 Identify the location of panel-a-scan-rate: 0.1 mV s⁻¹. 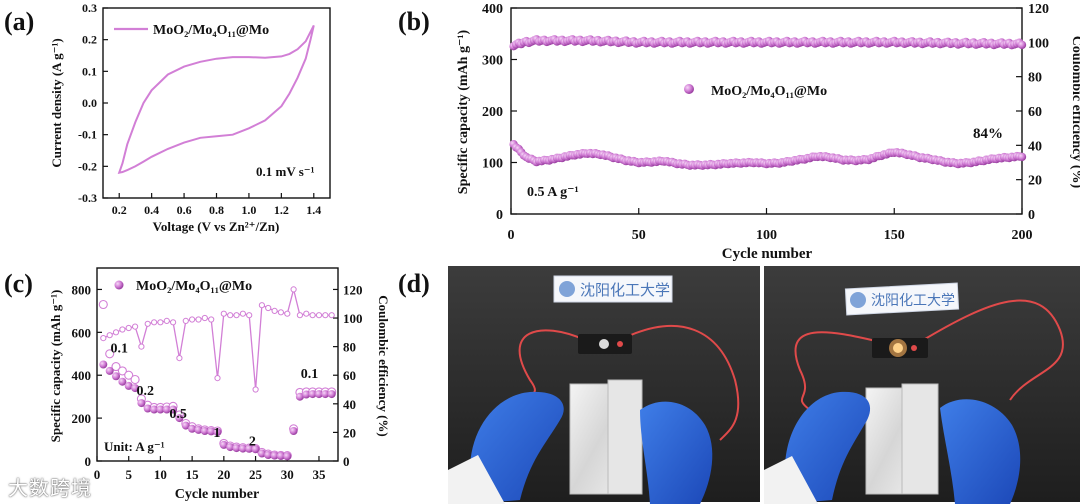
(285, 171).